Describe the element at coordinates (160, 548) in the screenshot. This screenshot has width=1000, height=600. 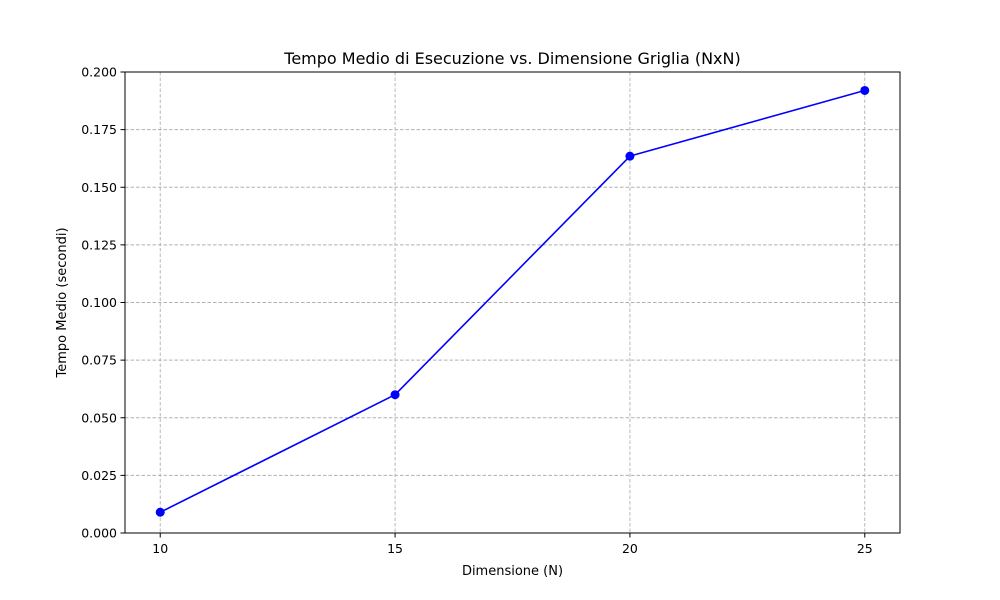
I see `x-tick-label: 10` at that location.